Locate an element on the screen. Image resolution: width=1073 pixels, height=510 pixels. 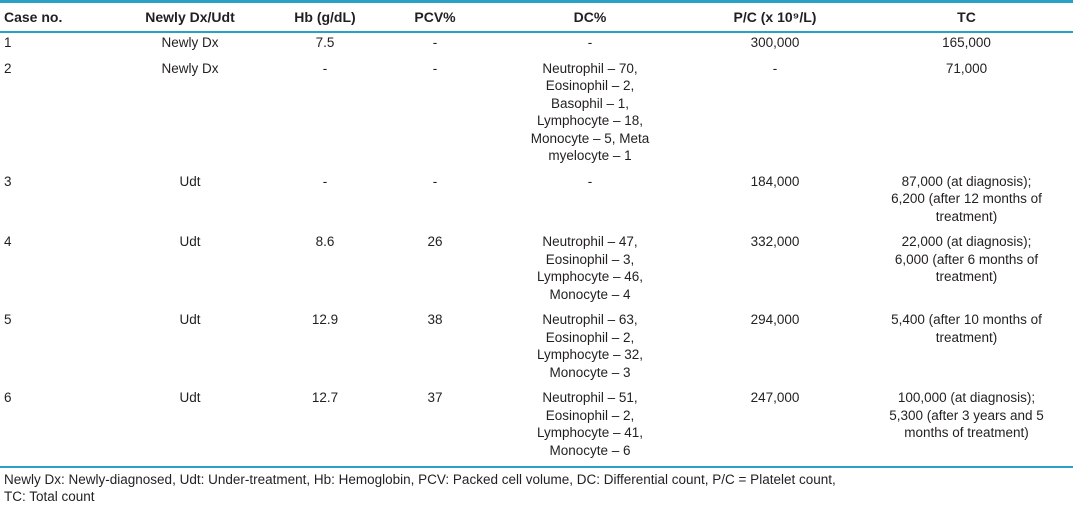
cell-case-no: 2 is located at coordinates (8, 68).